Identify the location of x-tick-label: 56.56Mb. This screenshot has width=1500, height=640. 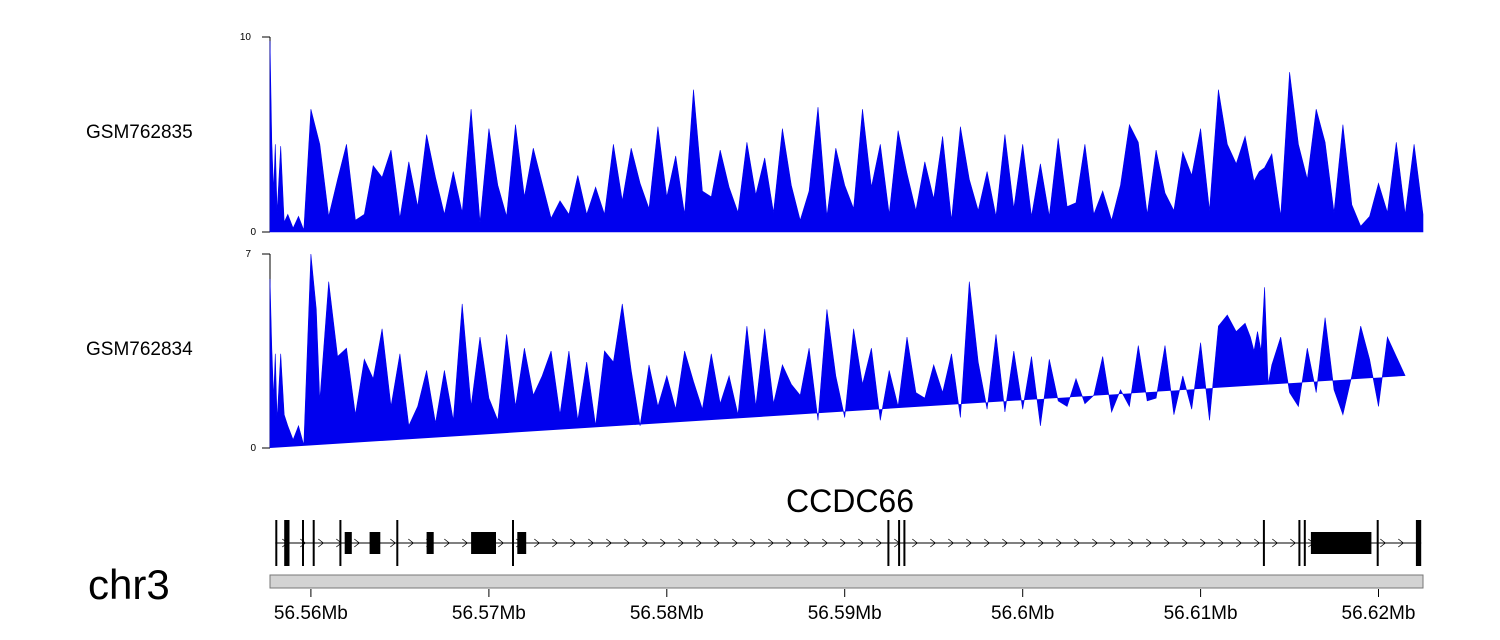
(311, 613).